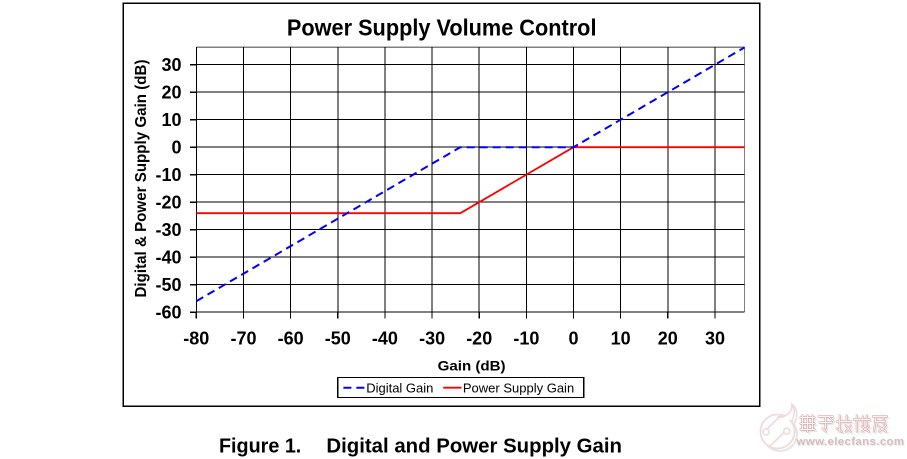 The image size is (907, 459). Describe the element at coordinates (518, 387) in the screenshot. I see `svg-text: Power Supply Gain` at that location.